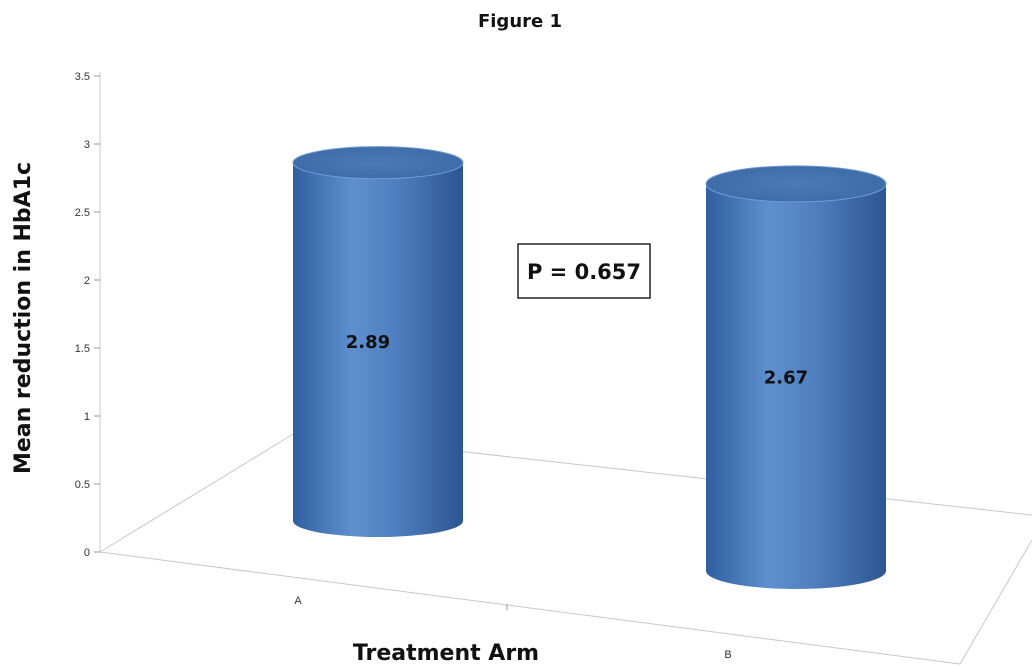 Image resolution: width=1032 pixels, height=666 pixels. What do you see at coordinates (298, 601) in the screenshot?
I see `x-tick-label: A` at bounding box center [298, 601].